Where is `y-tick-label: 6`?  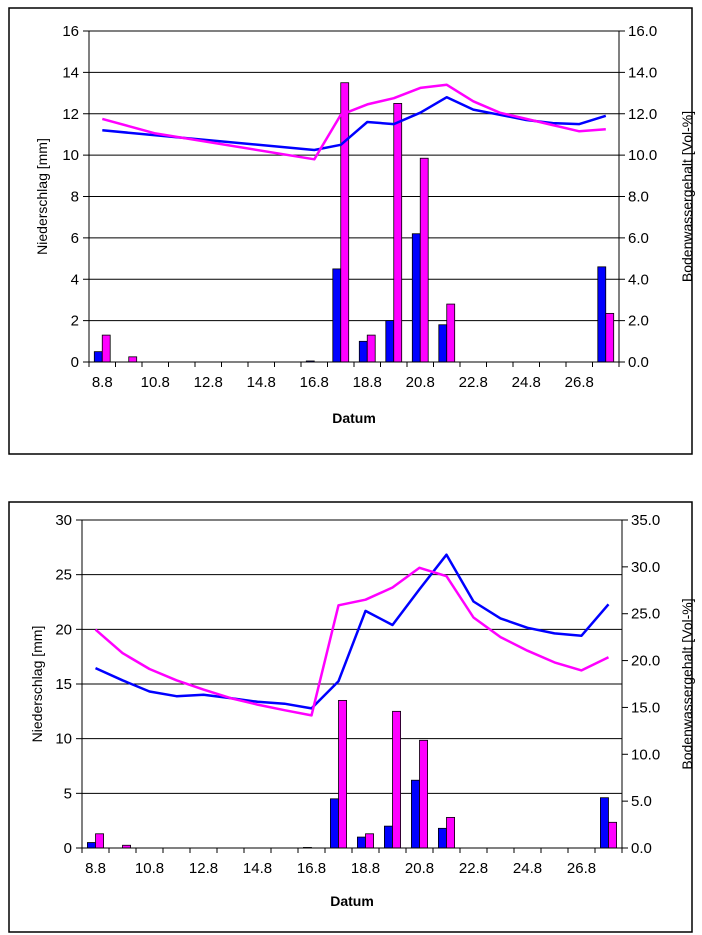
y-tick-label: 6 is located at coordinates (75, 238).